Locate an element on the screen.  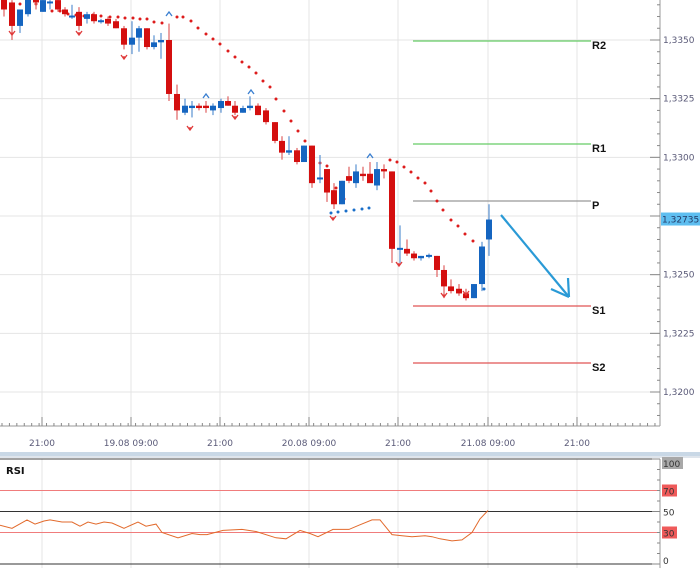
pivot-r2: R2 is located at coordinates (509, 46).